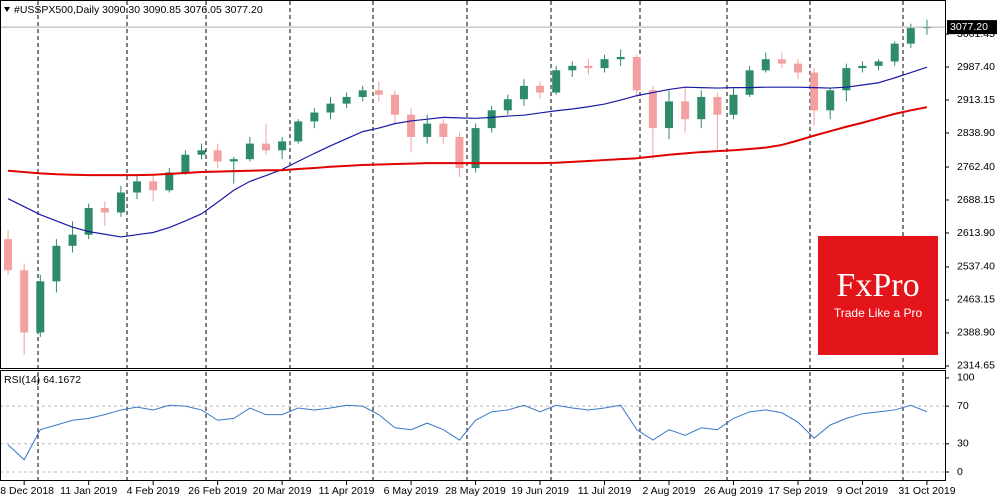 This screenshot has width=1000, height=500. What do you see at coordinates (976, 133) in the screenshot?
I see `y-tick-label: 2838.90` at bounding box center [976, 133].